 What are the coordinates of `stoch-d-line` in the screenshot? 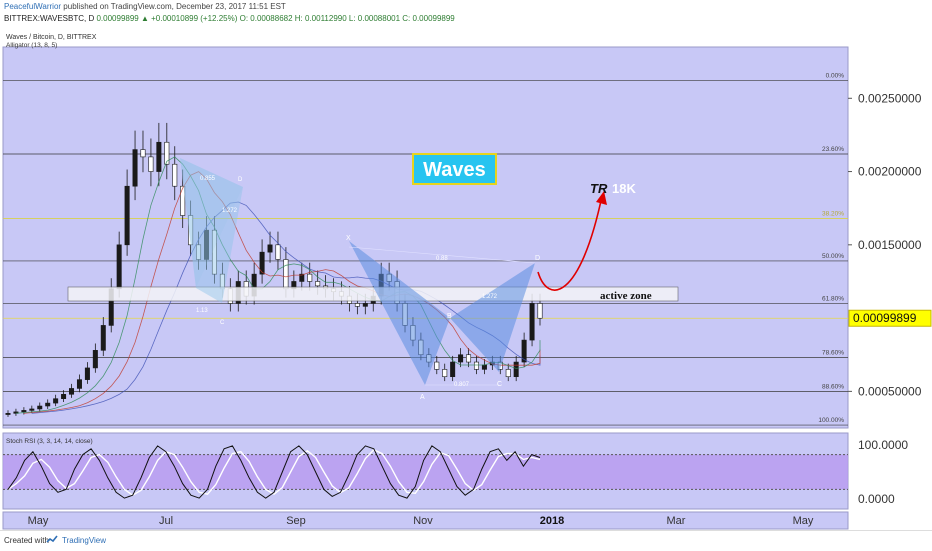 It's located at (274, 472).